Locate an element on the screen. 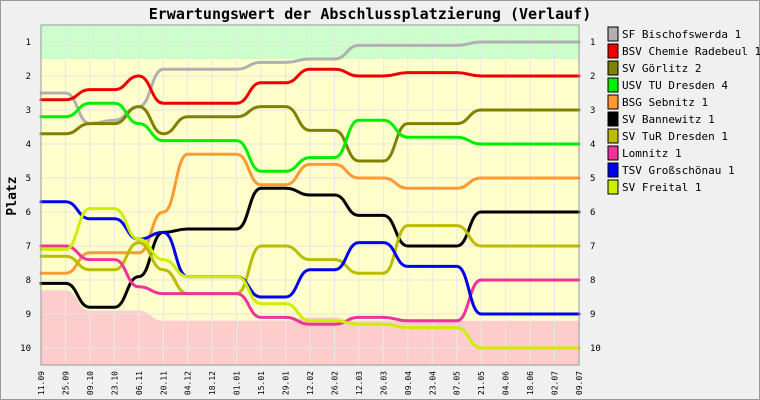 The height and width of the screenshot is (400, 760). y-tick-label-right: 3 is located at coordinates (592, 111).